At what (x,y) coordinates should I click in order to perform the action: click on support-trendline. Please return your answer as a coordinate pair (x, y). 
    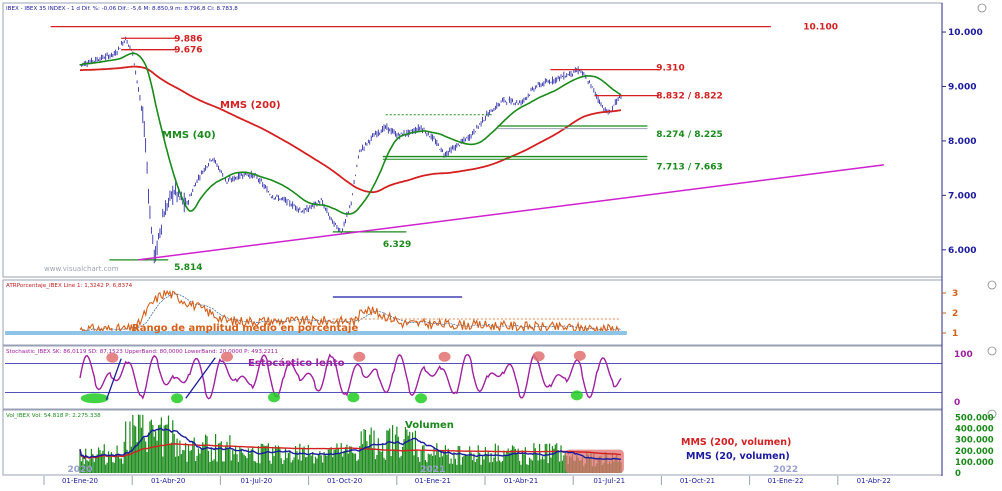
    Looking at the image, I should click on (511, 212).